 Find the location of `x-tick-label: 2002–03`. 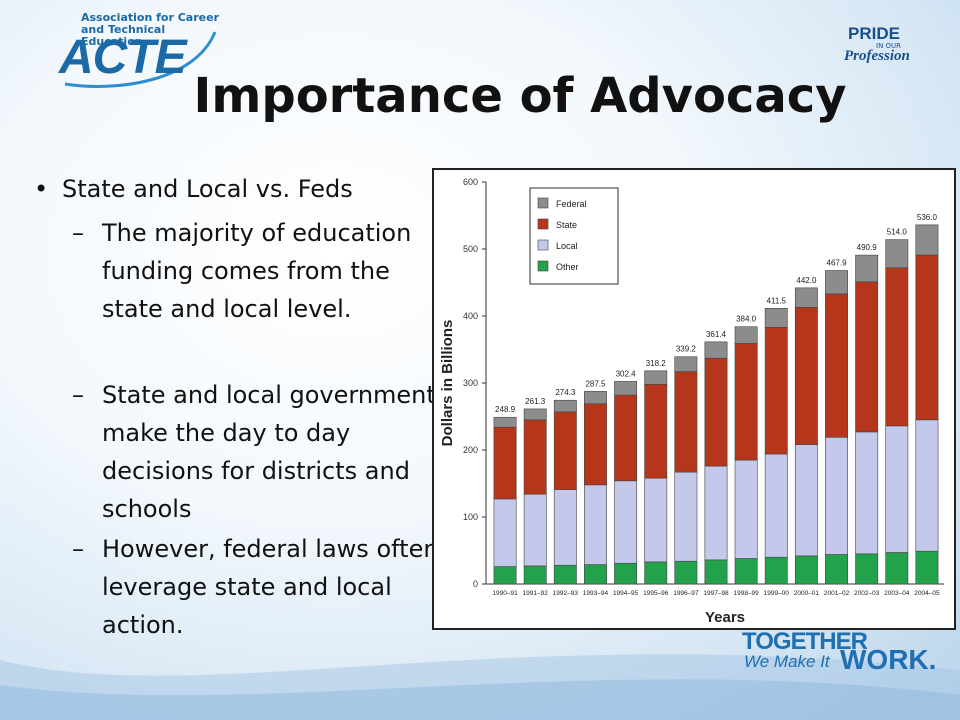

x-tick-label: 2002–03 is located at coordinates (867, 593).